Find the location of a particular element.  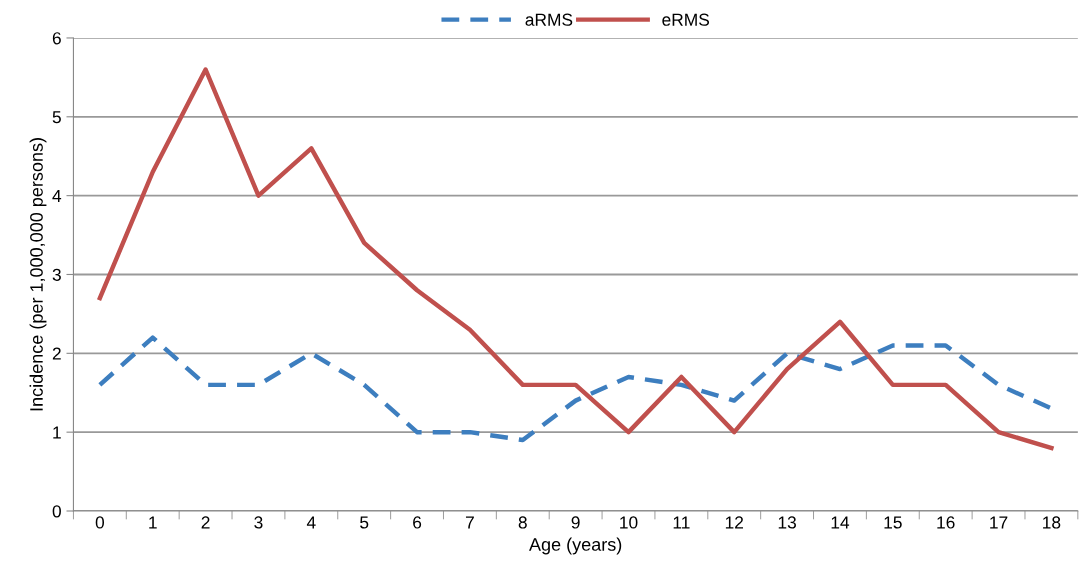

x-tick-label: 12 is located at coordinates (734, 522).